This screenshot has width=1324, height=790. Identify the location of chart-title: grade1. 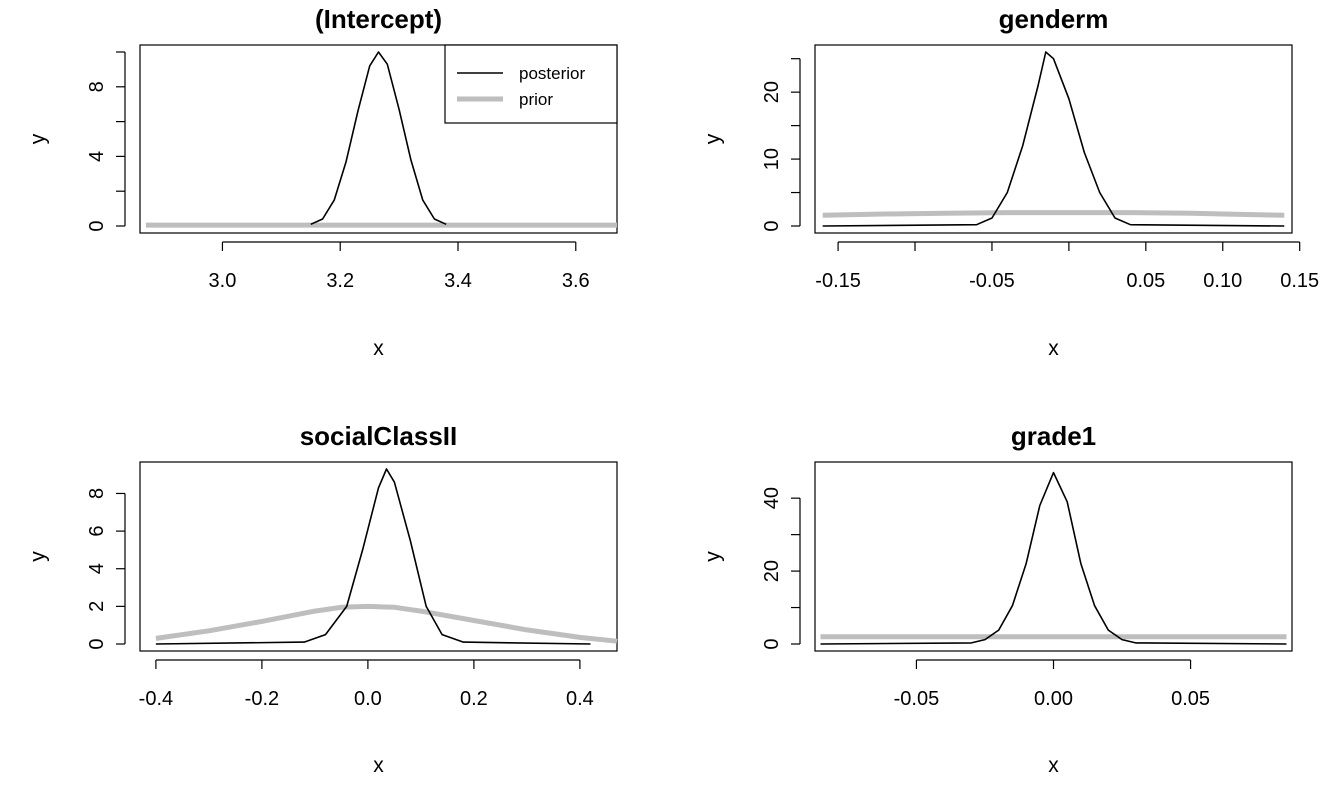
(1053, 436).